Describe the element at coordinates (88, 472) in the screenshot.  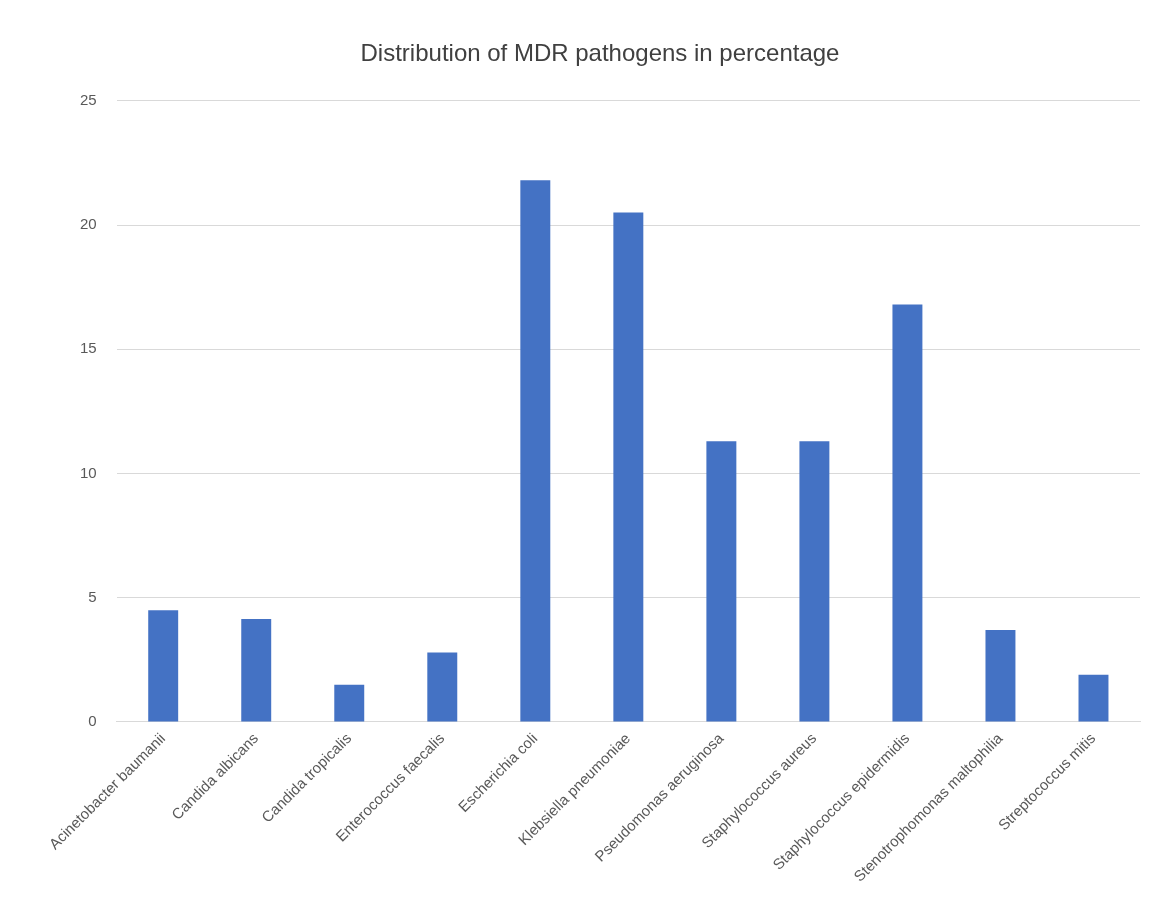
I see `y-tick-label: 10` at that location.